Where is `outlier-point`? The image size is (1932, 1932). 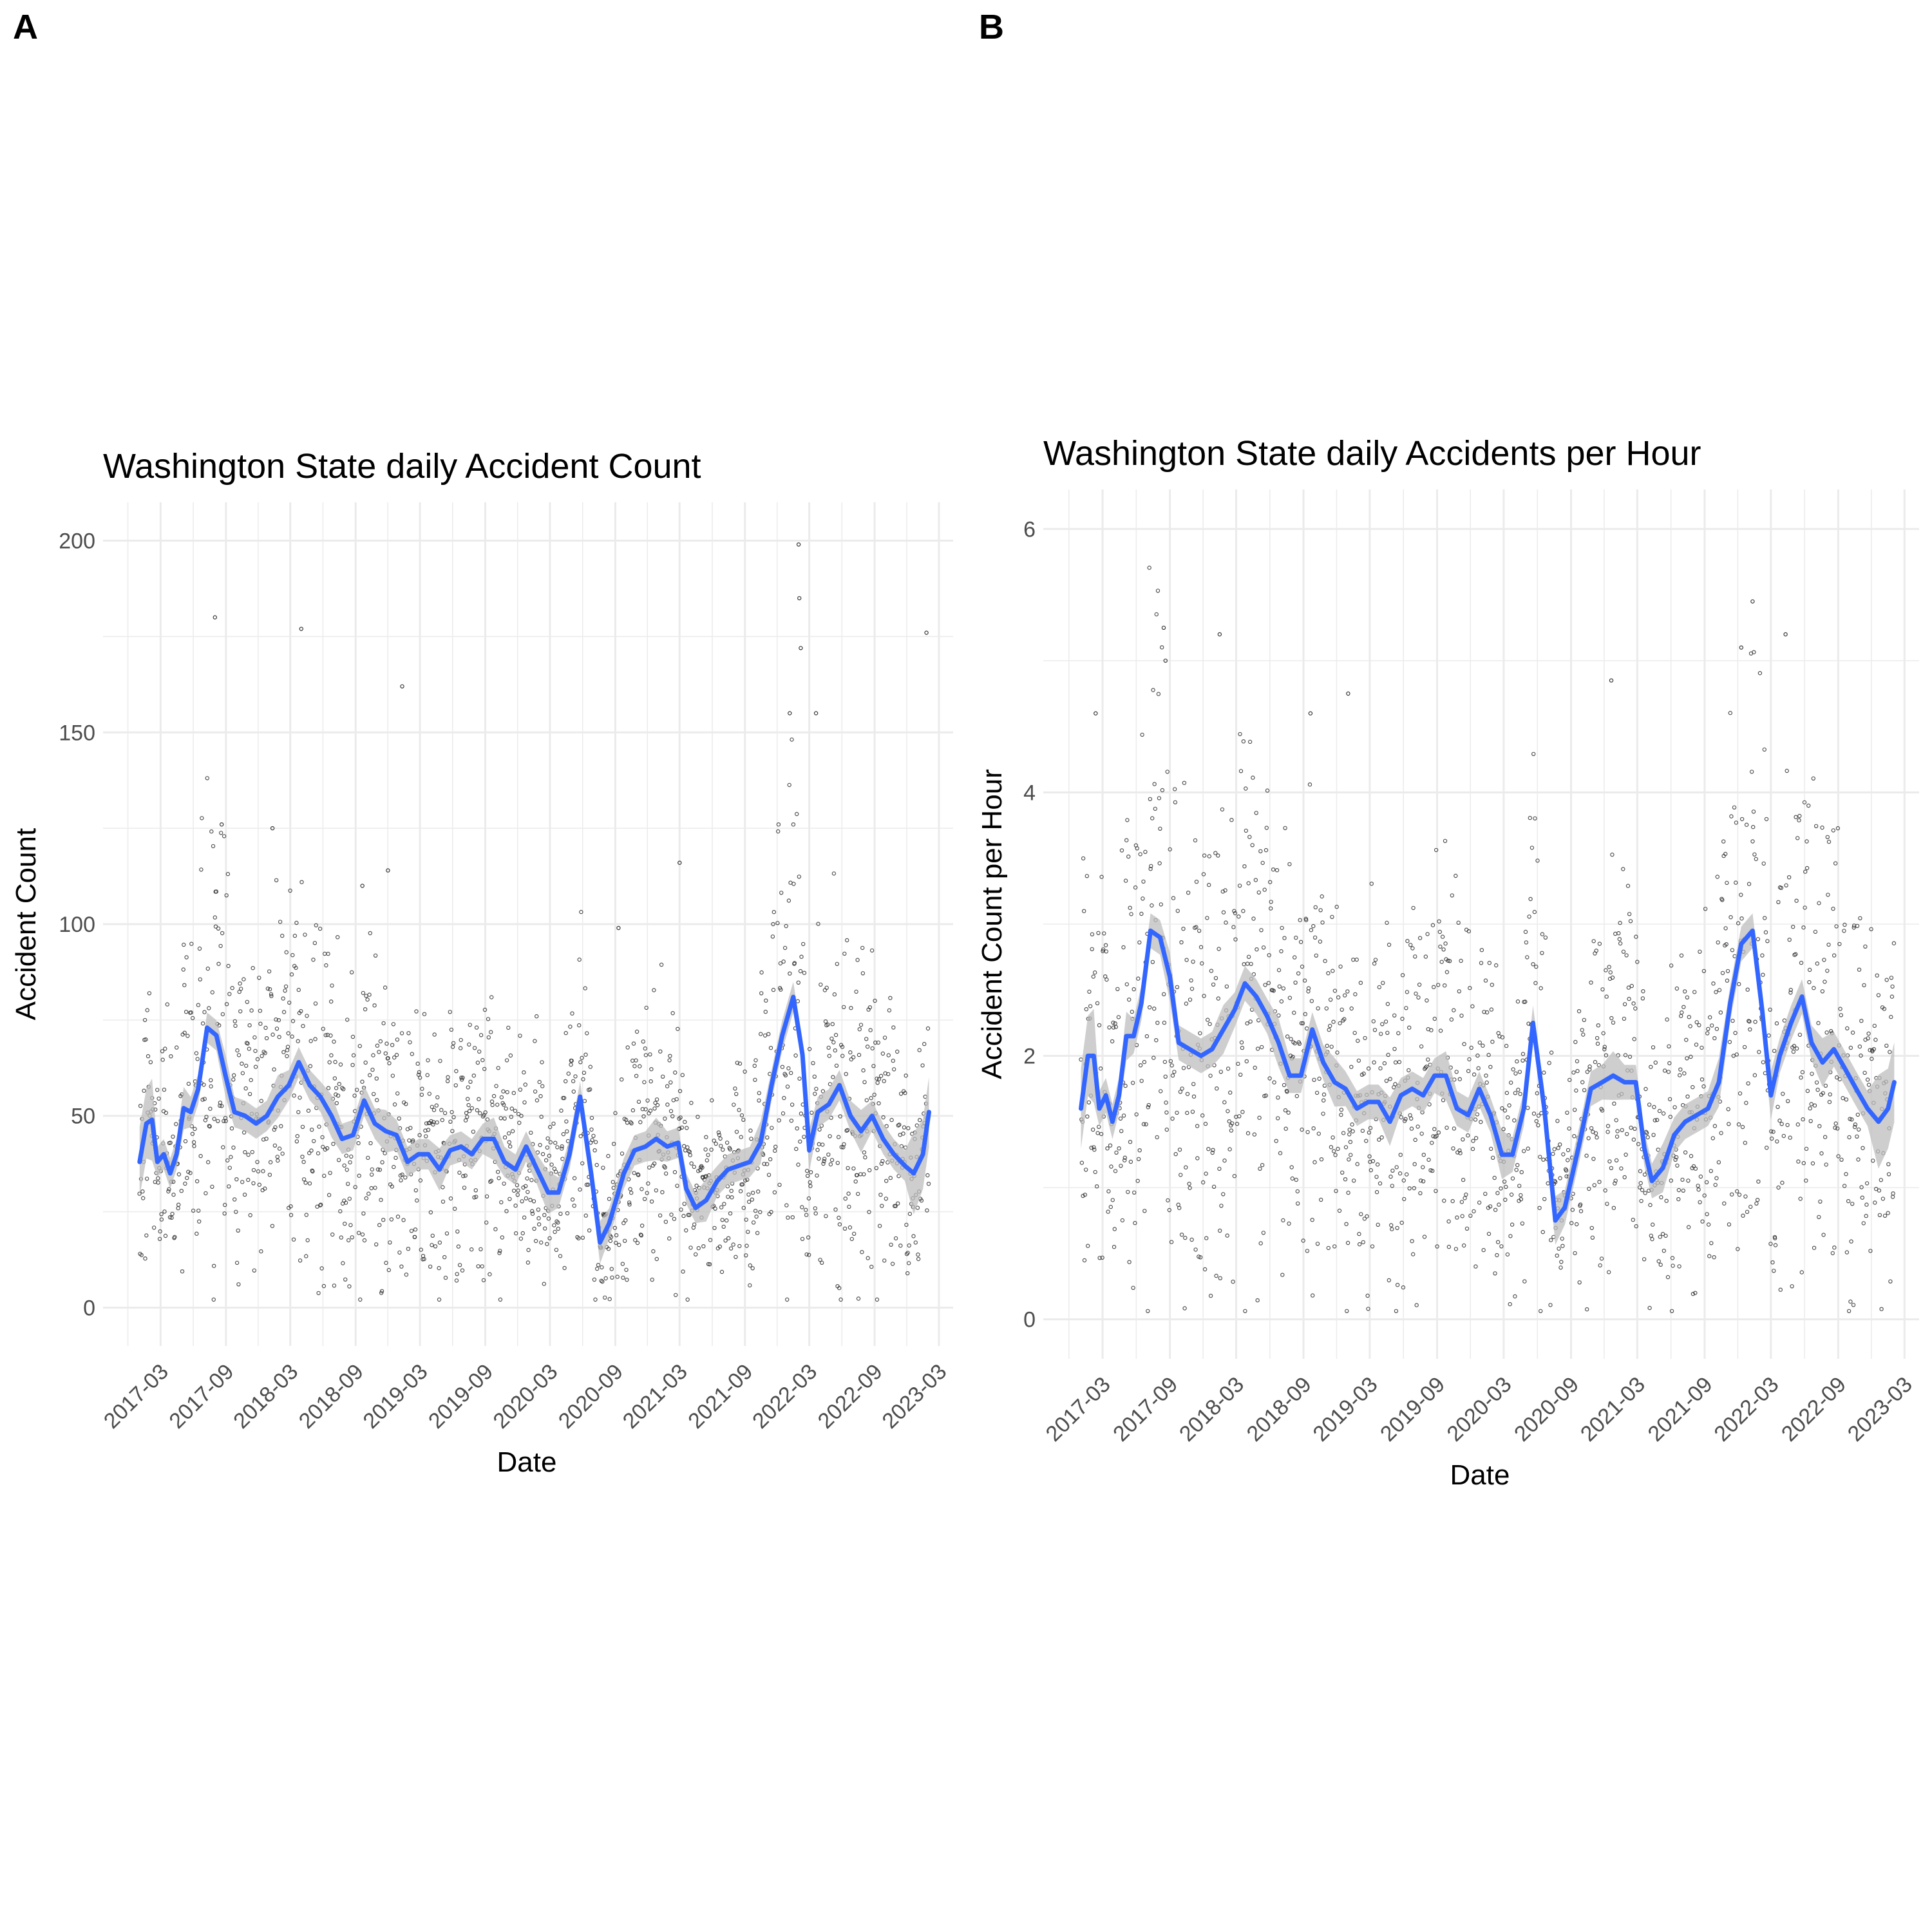 outlier-point is located at coordinates (790, 713).